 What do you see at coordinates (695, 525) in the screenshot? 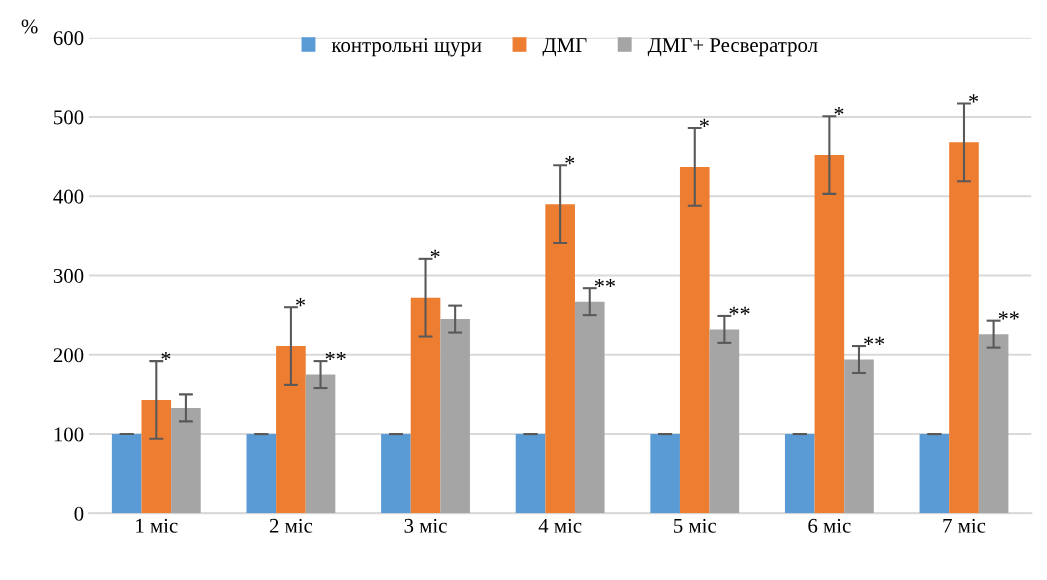
I see `x-tick-label: 5 міс` at bounding box center [695, 525].